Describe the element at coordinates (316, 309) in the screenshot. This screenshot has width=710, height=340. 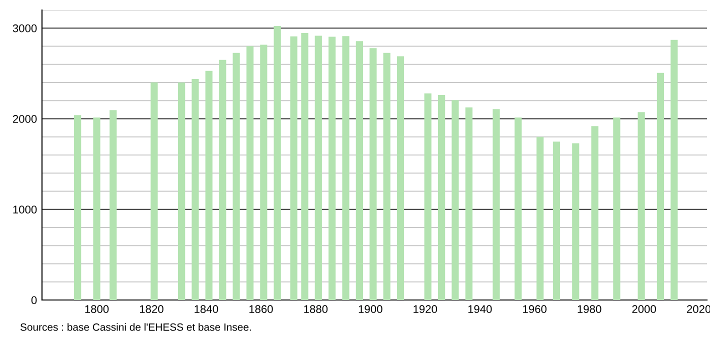
I see `x-tick-label: 1880` at that location.